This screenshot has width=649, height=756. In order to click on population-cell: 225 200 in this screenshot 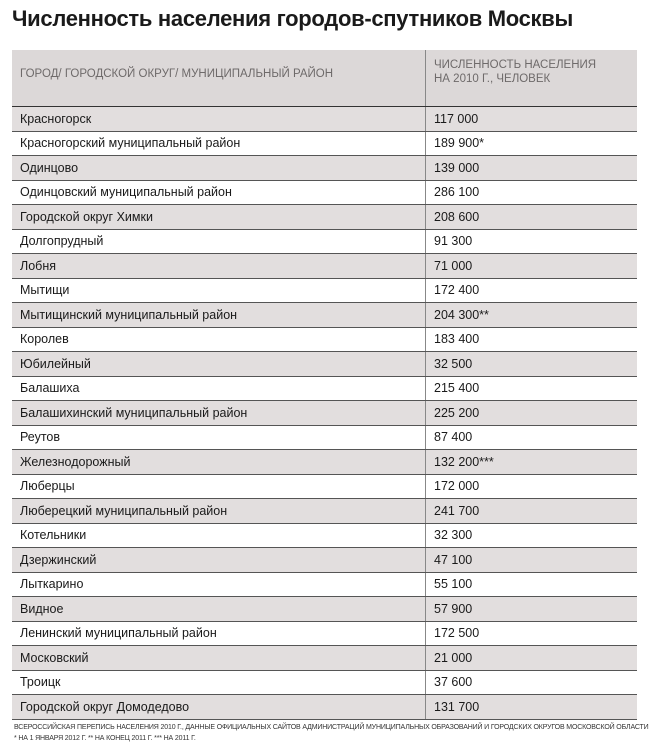, I will do `click(531, 413)`.